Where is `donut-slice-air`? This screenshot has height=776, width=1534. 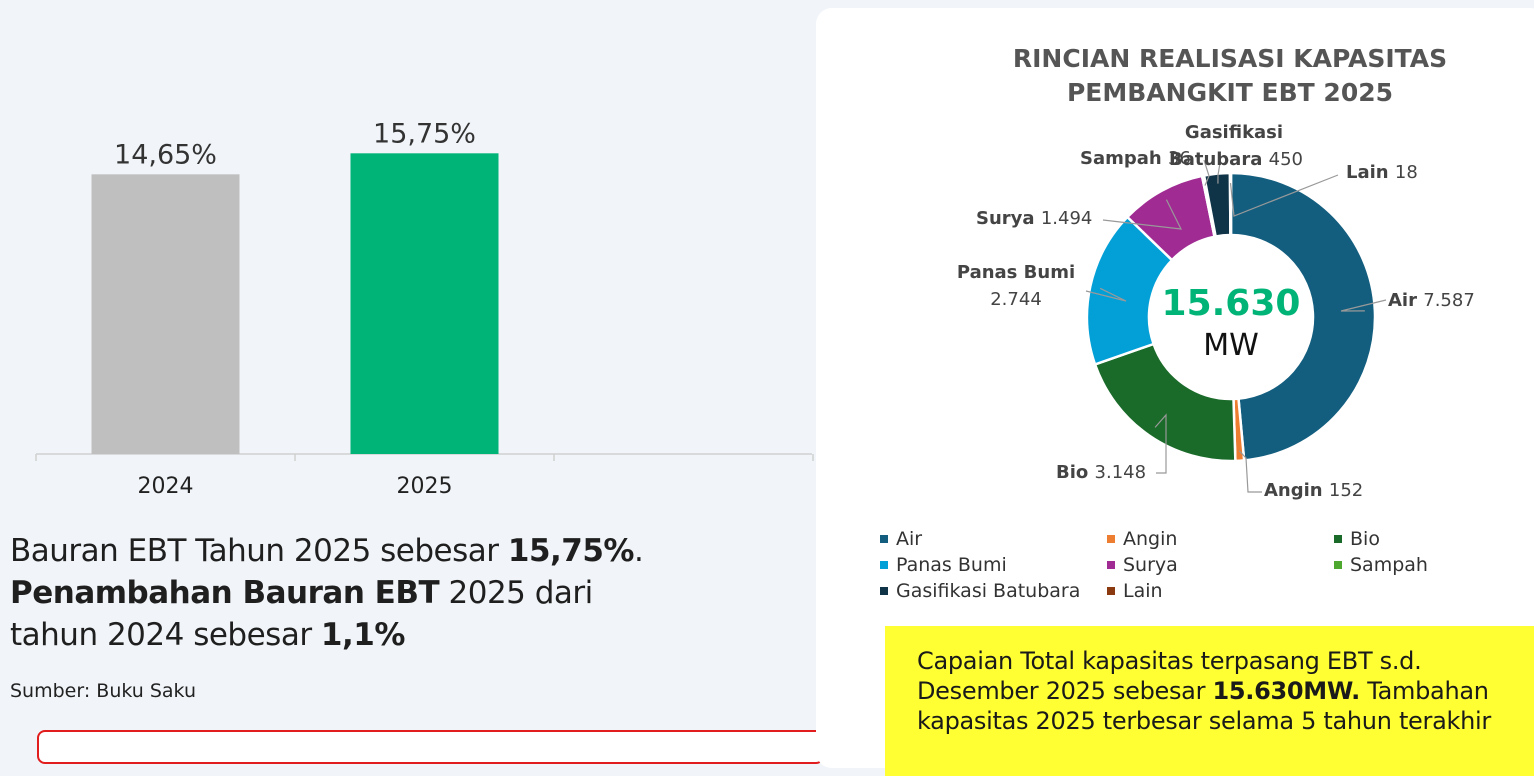 donut-slice-air is located at coordinates (1303, 316).